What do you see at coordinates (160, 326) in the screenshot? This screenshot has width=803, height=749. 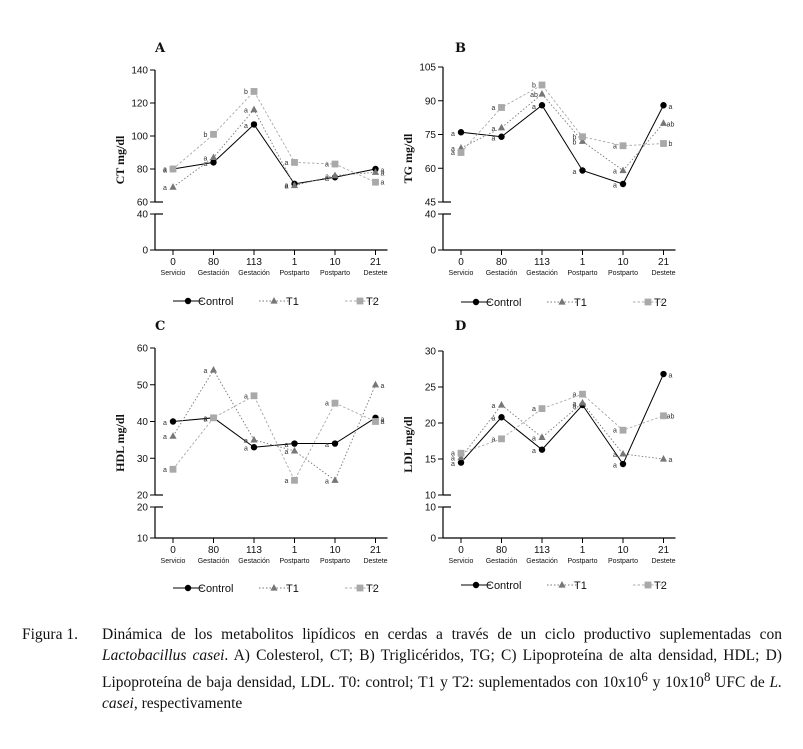 I see `panel-letter: C` at bounding box center [160, 326].